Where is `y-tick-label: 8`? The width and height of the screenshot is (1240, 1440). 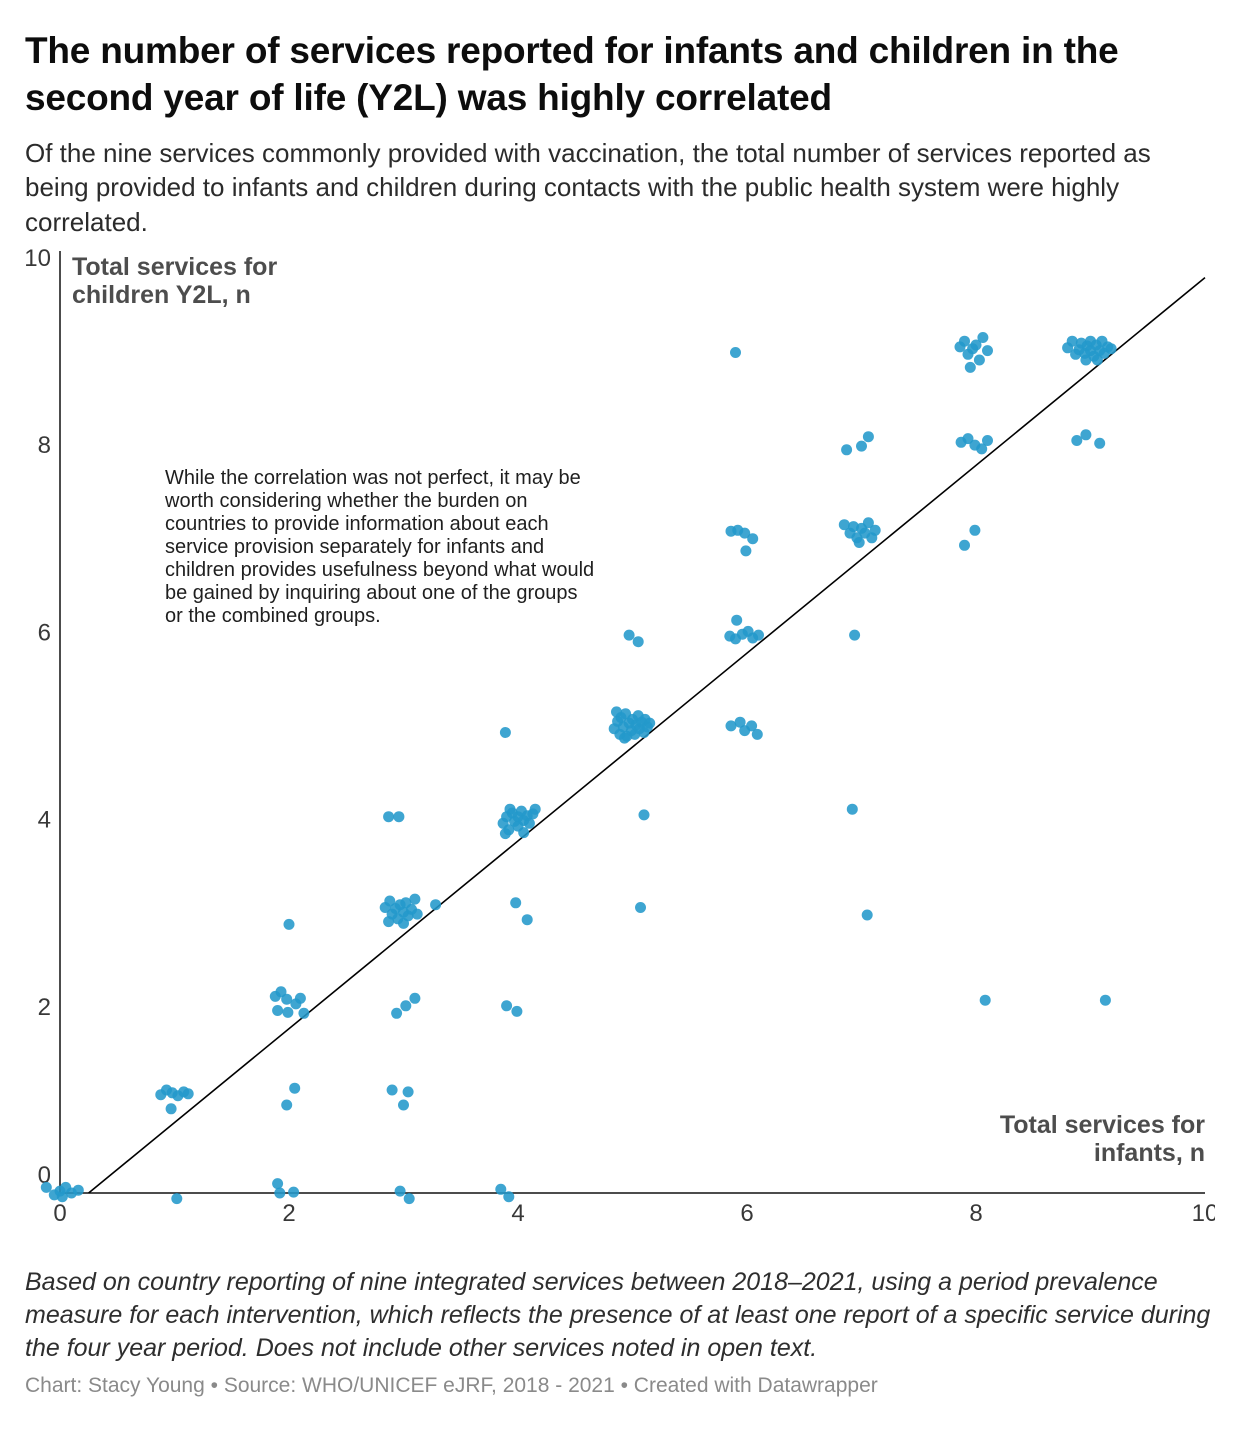
y-tick-label: 8 is located at coordinates (44, 445).